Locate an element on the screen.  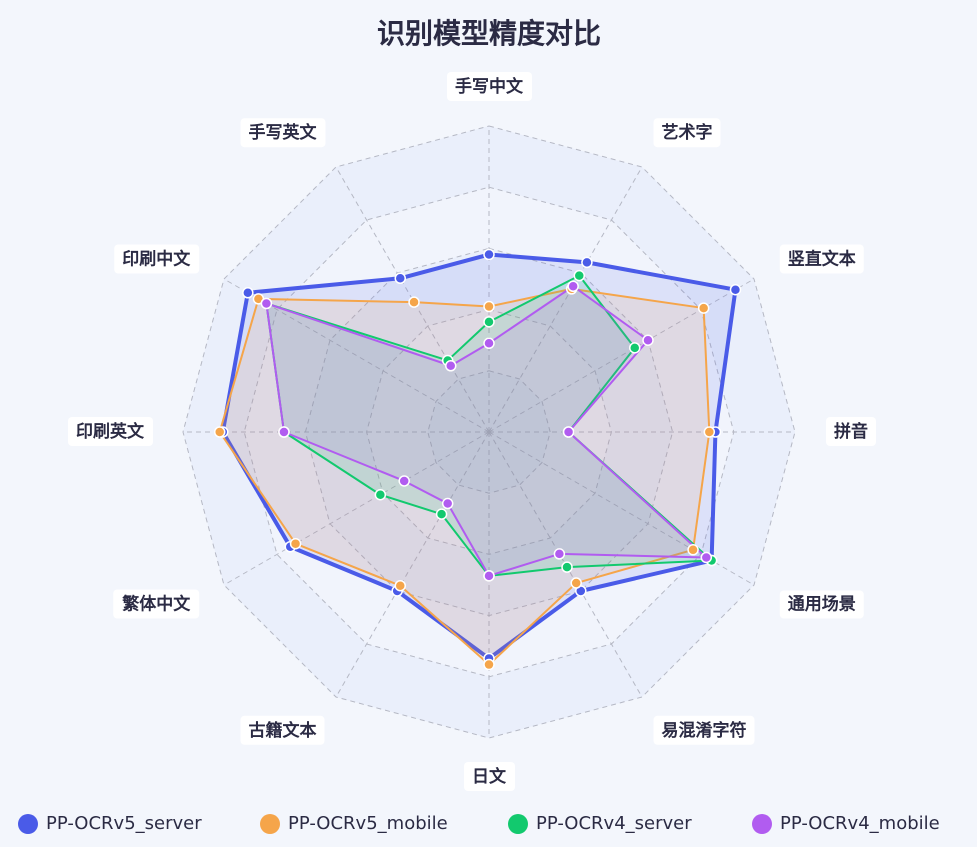
axis-label: 拼音 is located at coordinates (851, 431).